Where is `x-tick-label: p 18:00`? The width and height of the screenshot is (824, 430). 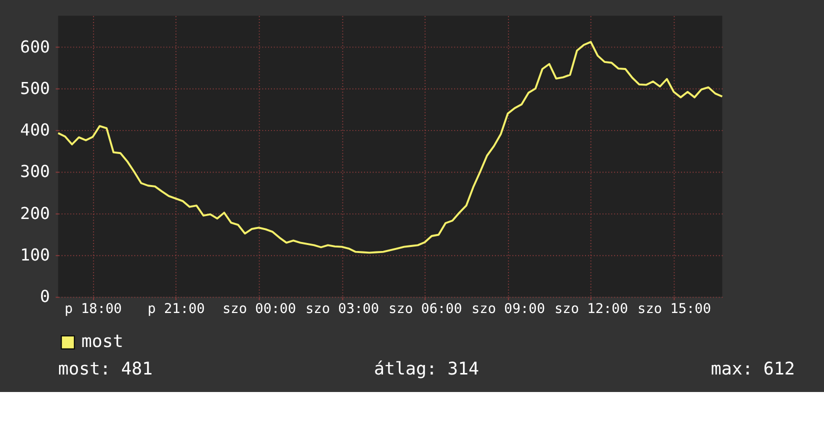
x-tick-label: p 18:00 is located at coordinates (93, 308).